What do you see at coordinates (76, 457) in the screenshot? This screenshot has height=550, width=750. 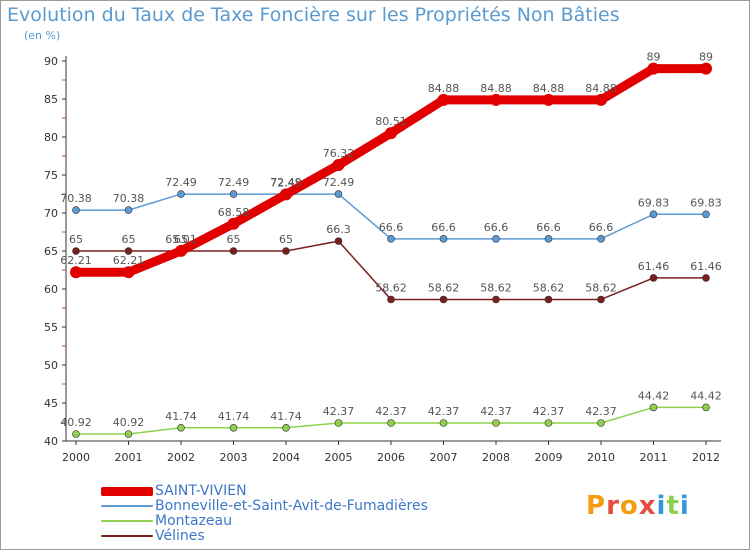 I see `x-tick-label: 2000` at bounding box center [76, 457].